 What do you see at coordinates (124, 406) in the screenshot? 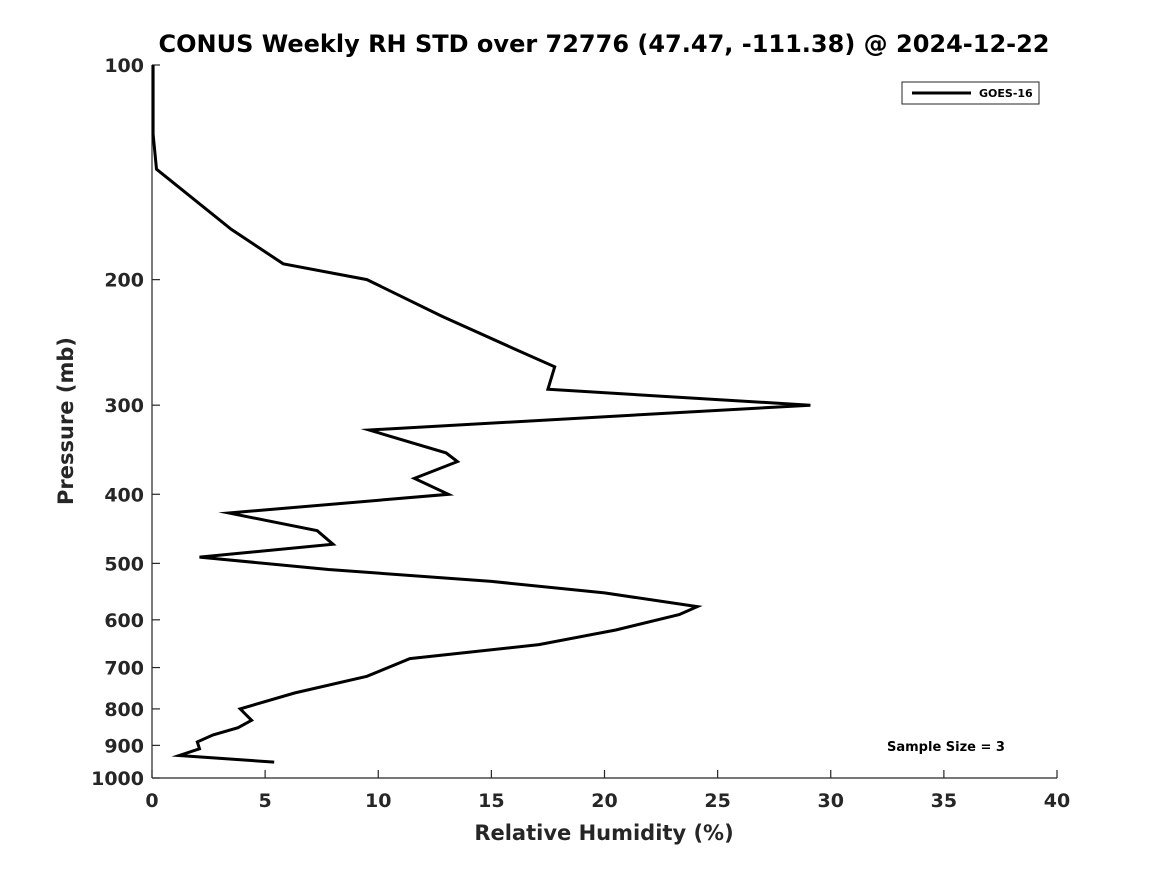
I see `y-tick-label: 300` at bounding box center [124, 406].